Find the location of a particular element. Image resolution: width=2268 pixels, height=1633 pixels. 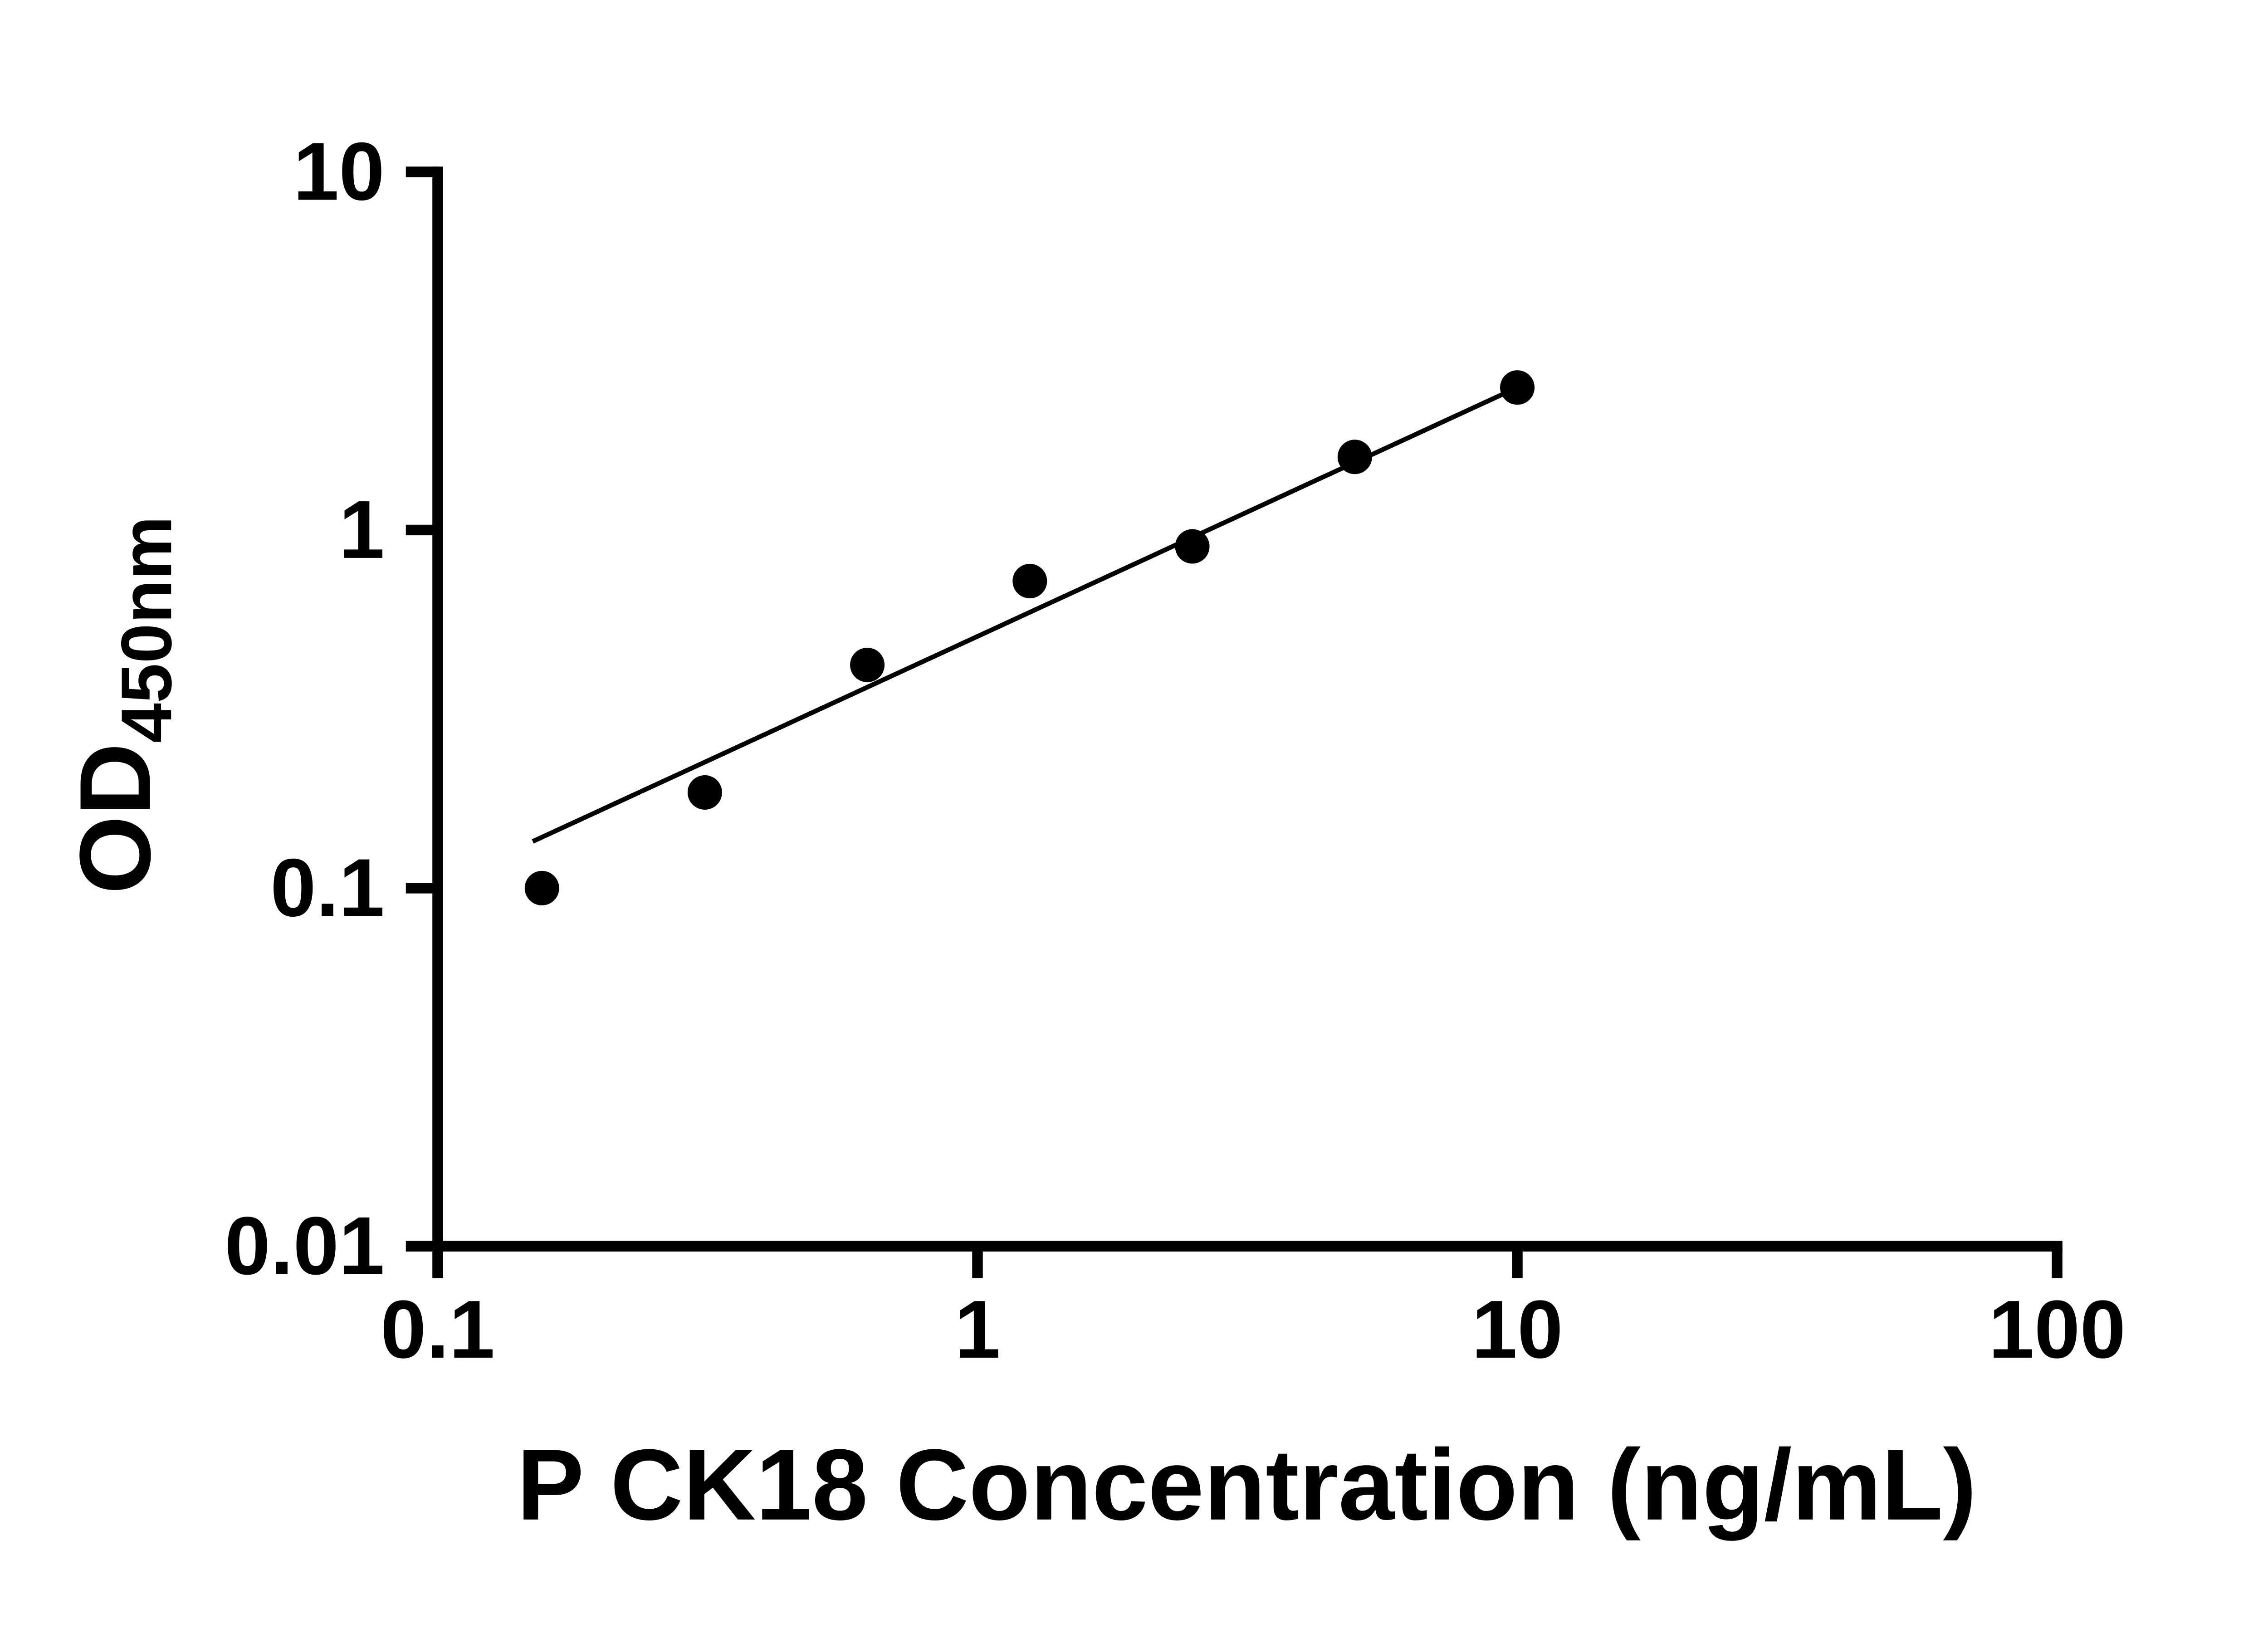

y-tick-label: 0.01 is located at coordinates (305, 1246).